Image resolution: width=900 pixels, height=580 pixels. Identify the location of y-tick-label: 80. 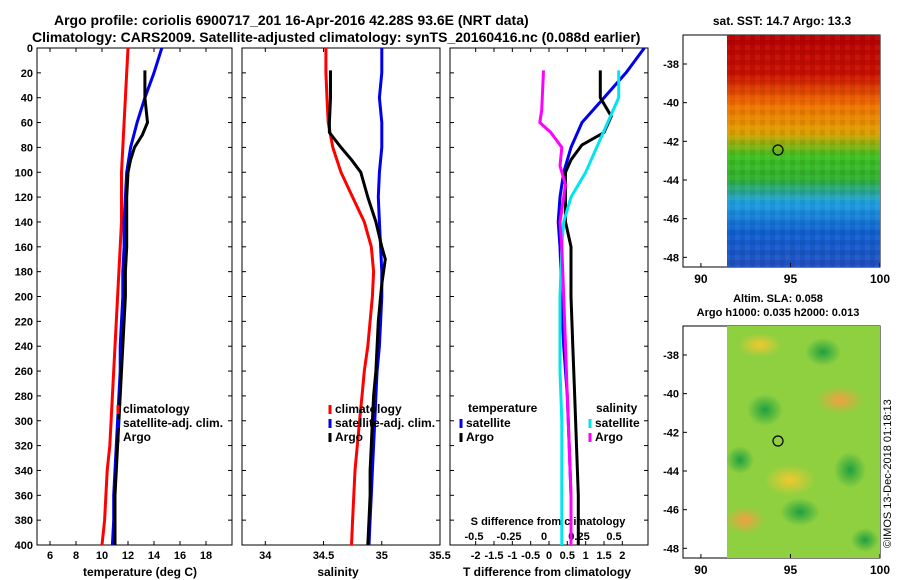
(27, 148).